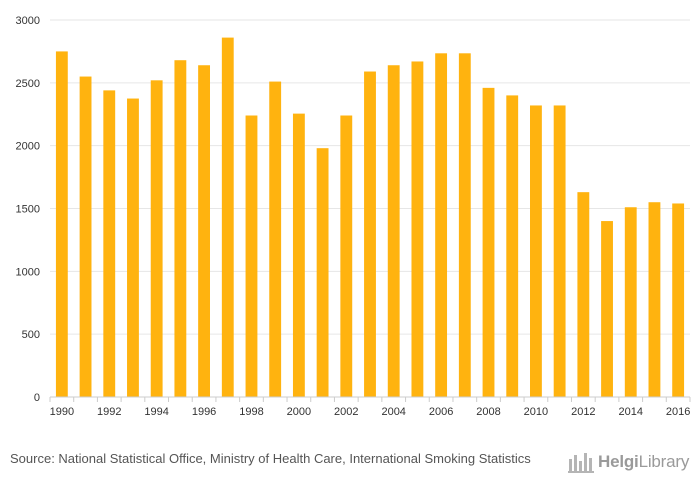 This screenshot has height=500, width=700. What do you see at coordinates (204, 412) in the screenshot?
I see `x-tick-label: 1996` at bounding box center [204, 412].